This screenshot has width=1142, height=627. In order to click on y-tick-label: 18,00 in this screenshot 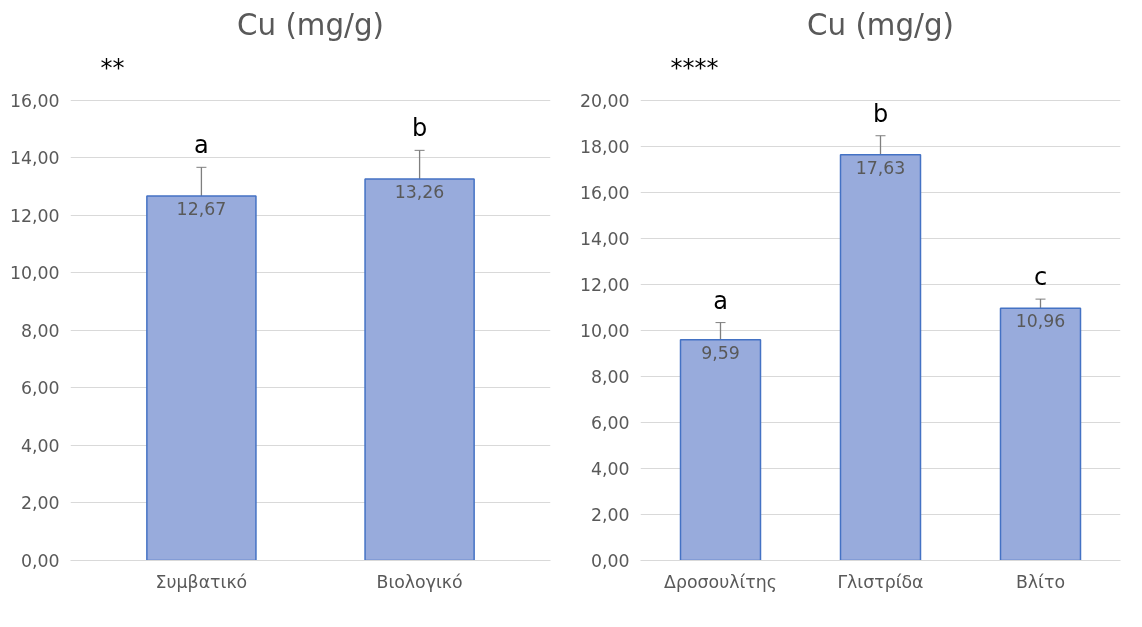, I will do `click(604, 146)`.